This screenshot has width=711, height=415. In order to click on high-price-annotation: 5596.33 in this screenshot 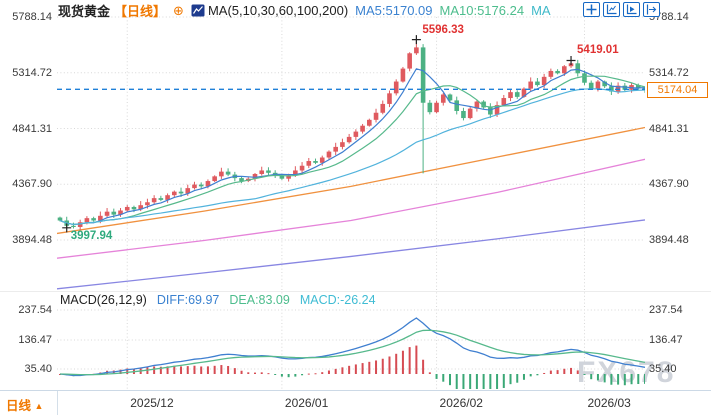, I will do `click(443, 29)`.